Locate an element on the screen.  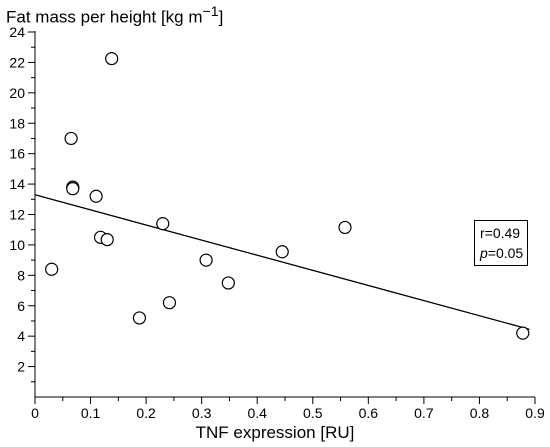
p-value-row: p=0.05 is located at coordinates (503, 253).